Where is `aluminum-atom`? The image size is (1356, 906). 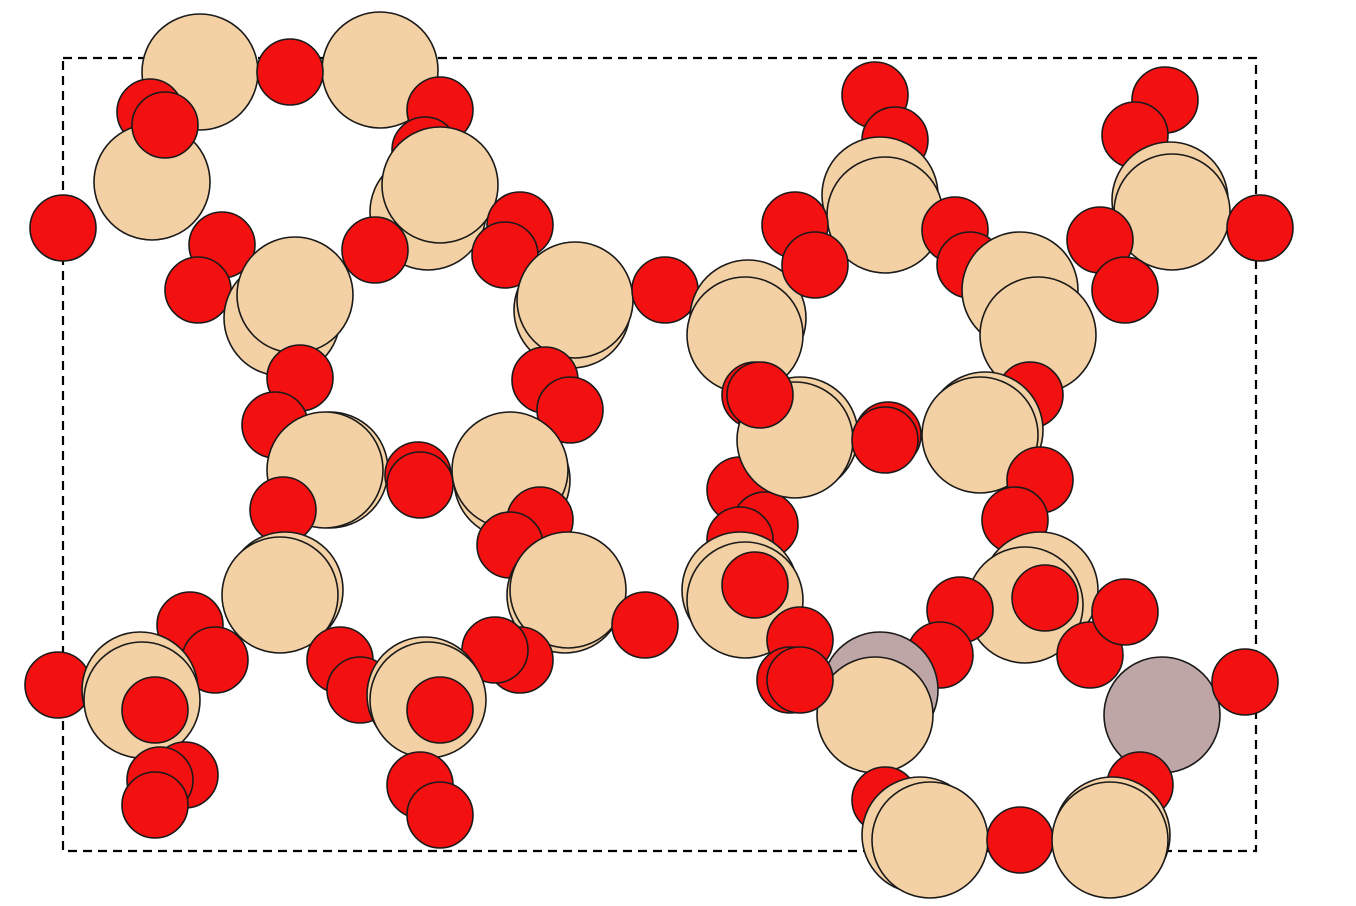 aluminum-atom is located at coordinates (1162, 715).